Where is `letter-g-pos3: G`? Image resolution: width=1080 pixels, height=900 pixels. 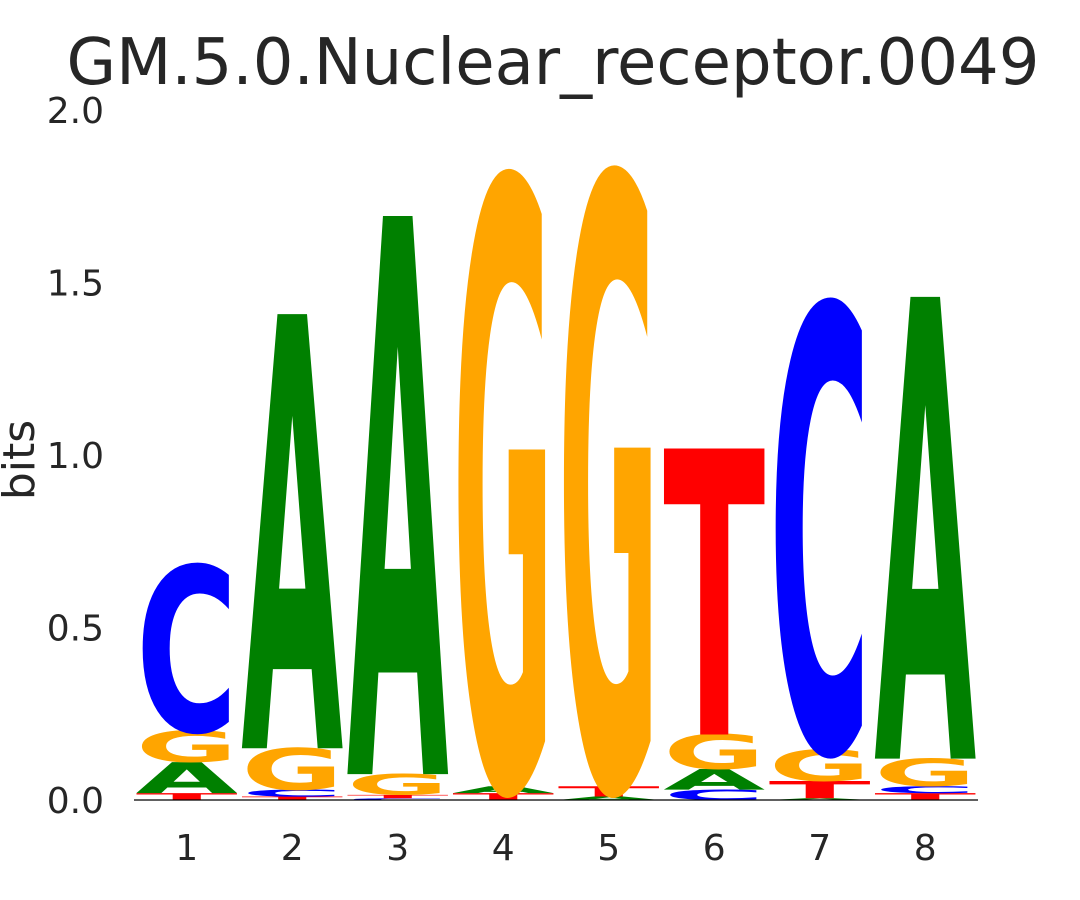 letter-g-pos3: G is located at coordinates (398, 785).